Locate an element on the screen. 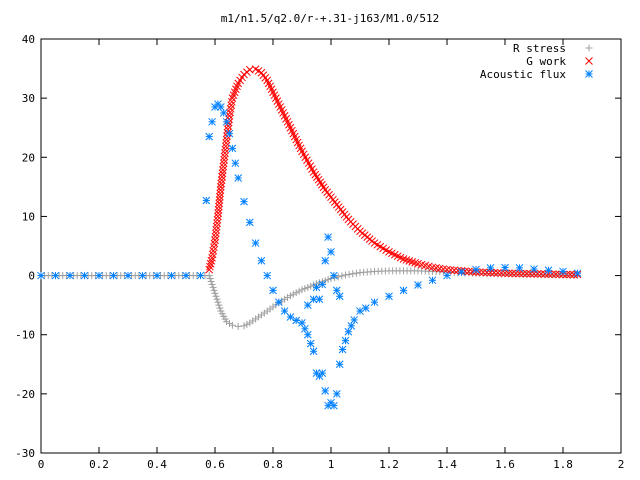  y-tick-label: -20 is located at coordinates (25, 394).